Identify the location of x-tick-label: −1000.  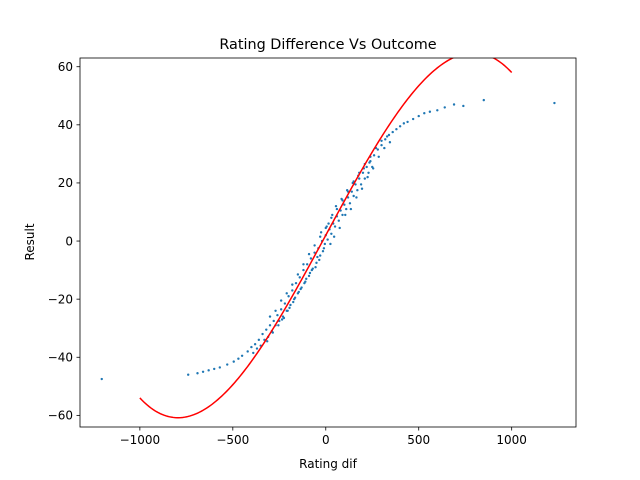
(140, 440).